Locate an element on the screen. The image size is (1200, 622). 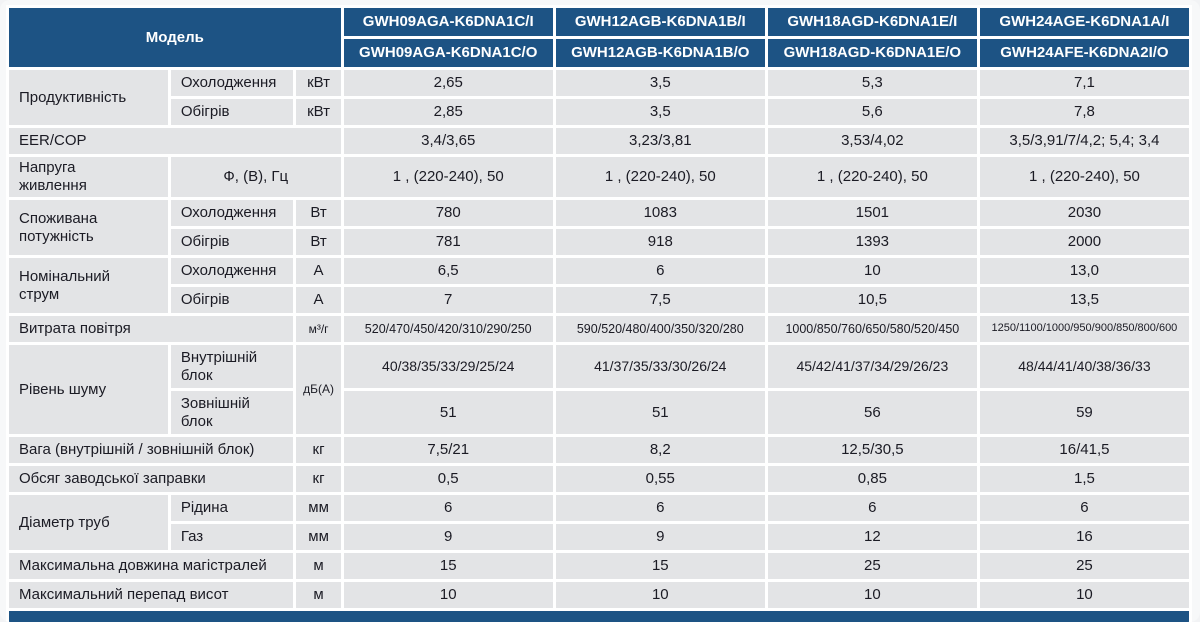
value-cell: 25 is located at coordinates (872, 566).